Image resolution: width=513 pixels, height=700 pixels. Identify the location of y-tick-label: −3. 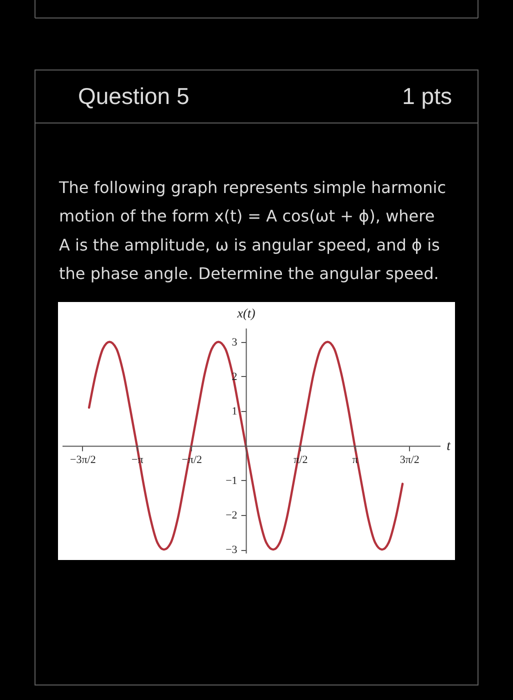
(232, 550).